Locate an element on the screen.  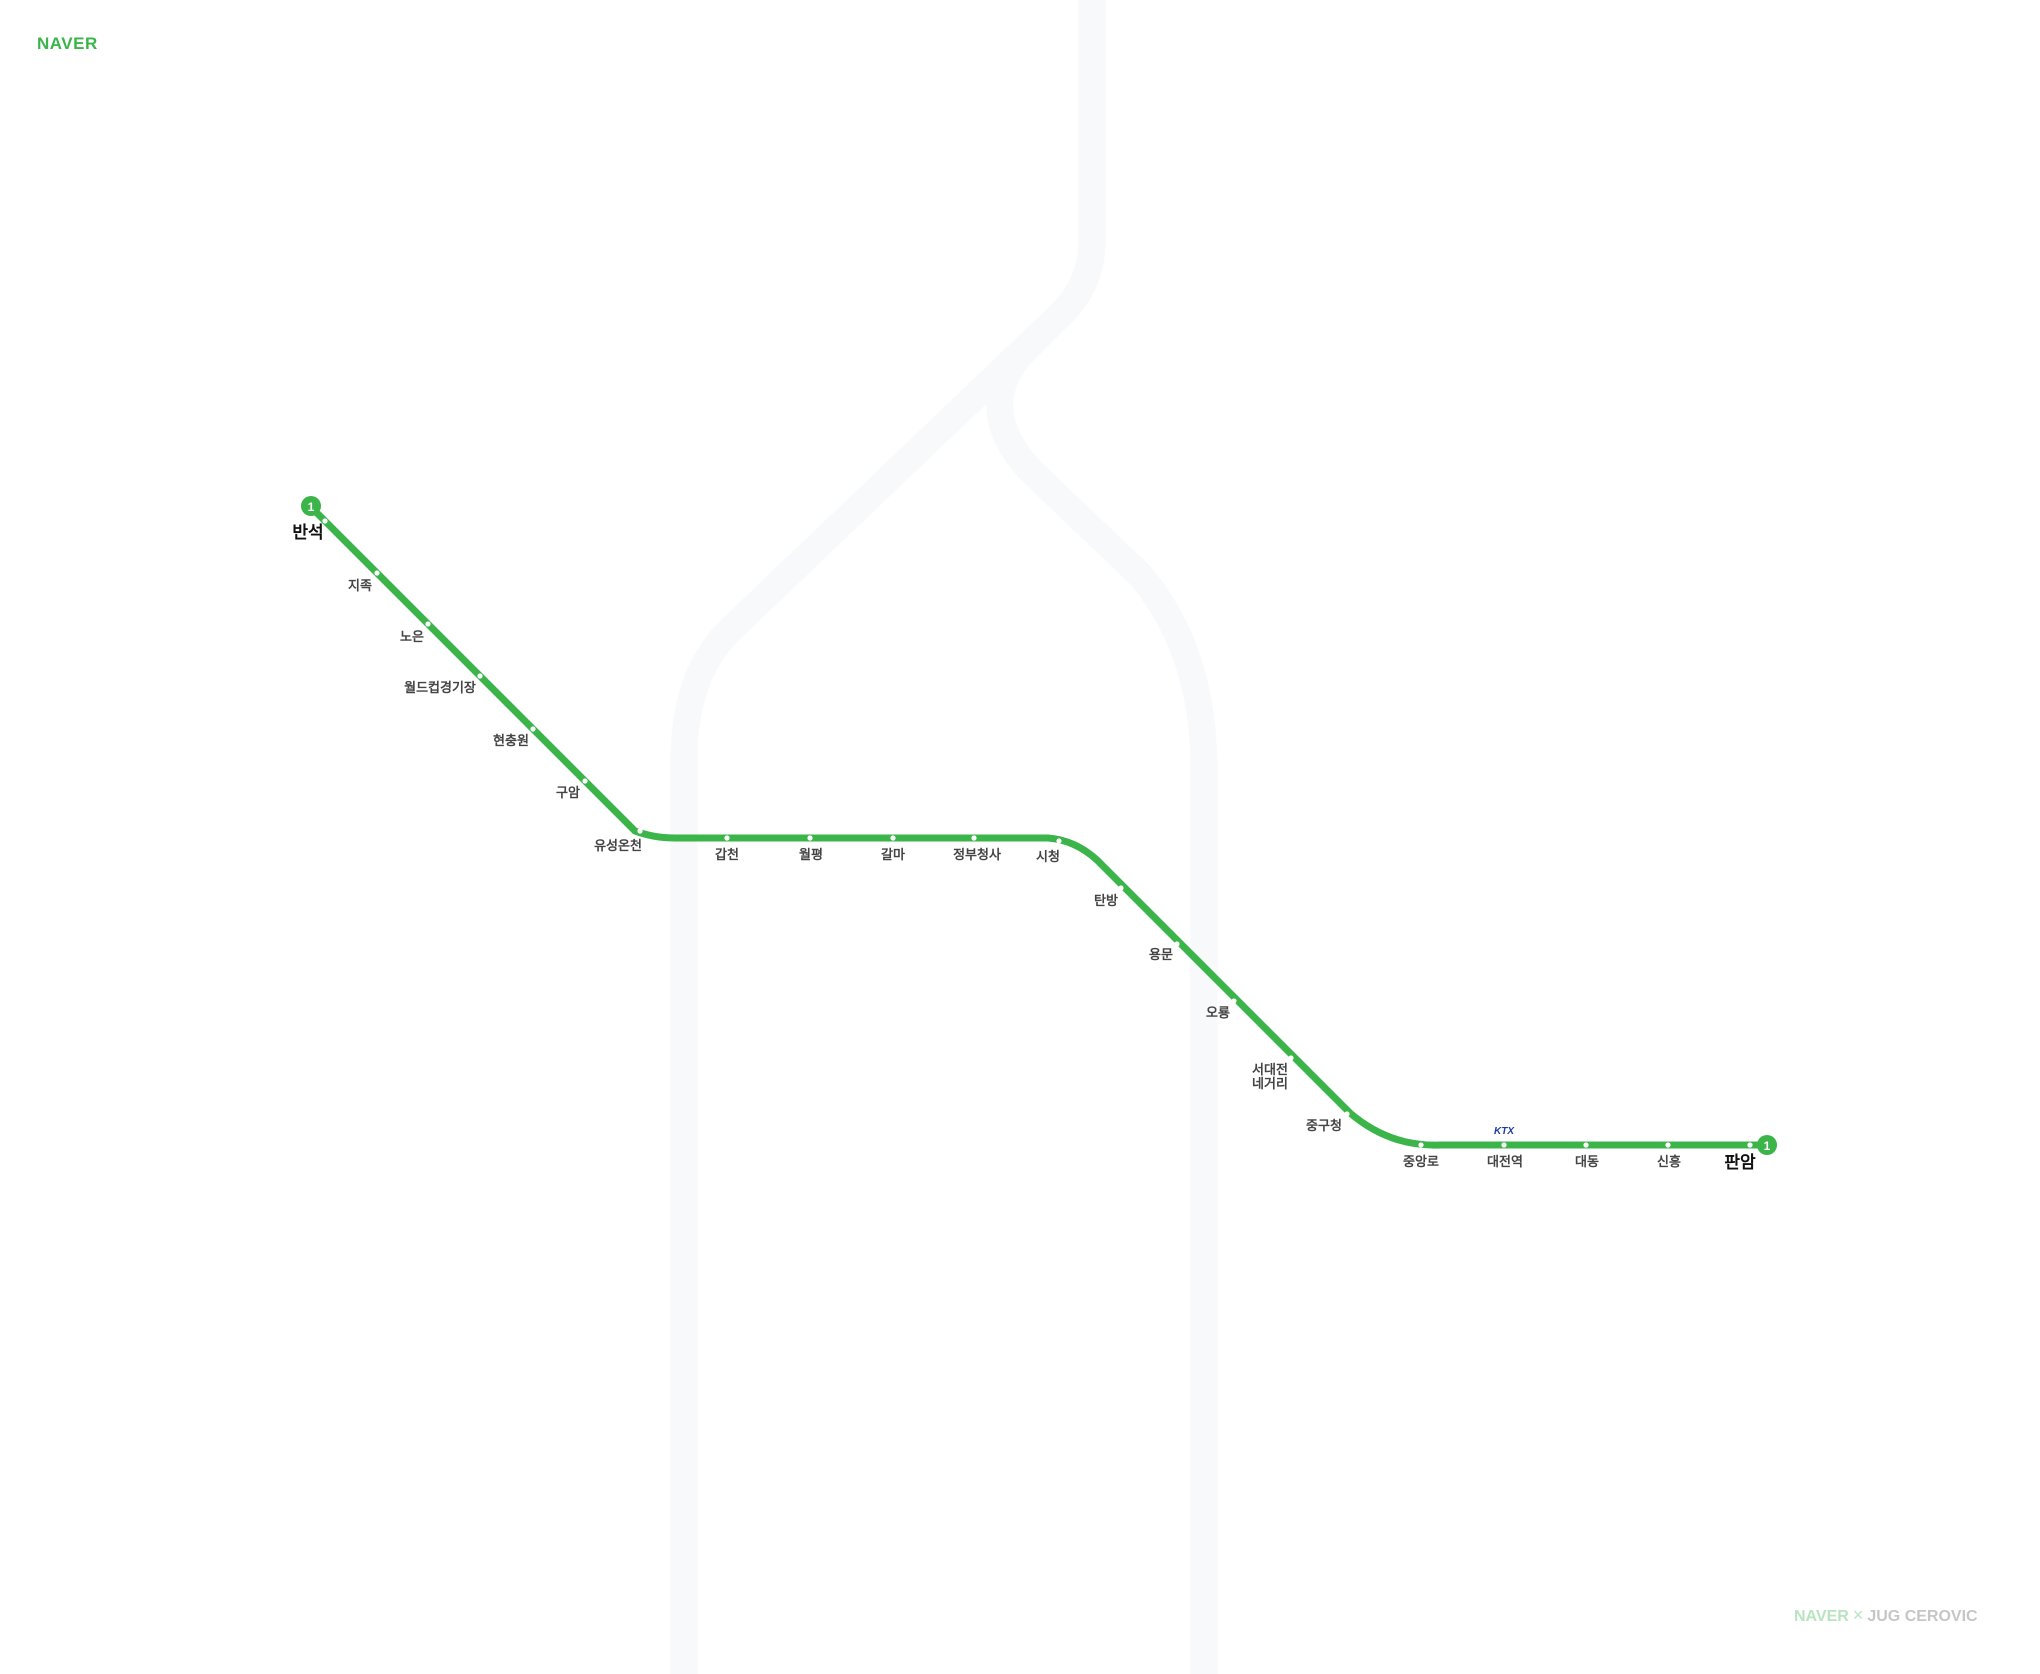
station-dot-daedong is located at coordinates (1586, 1145).